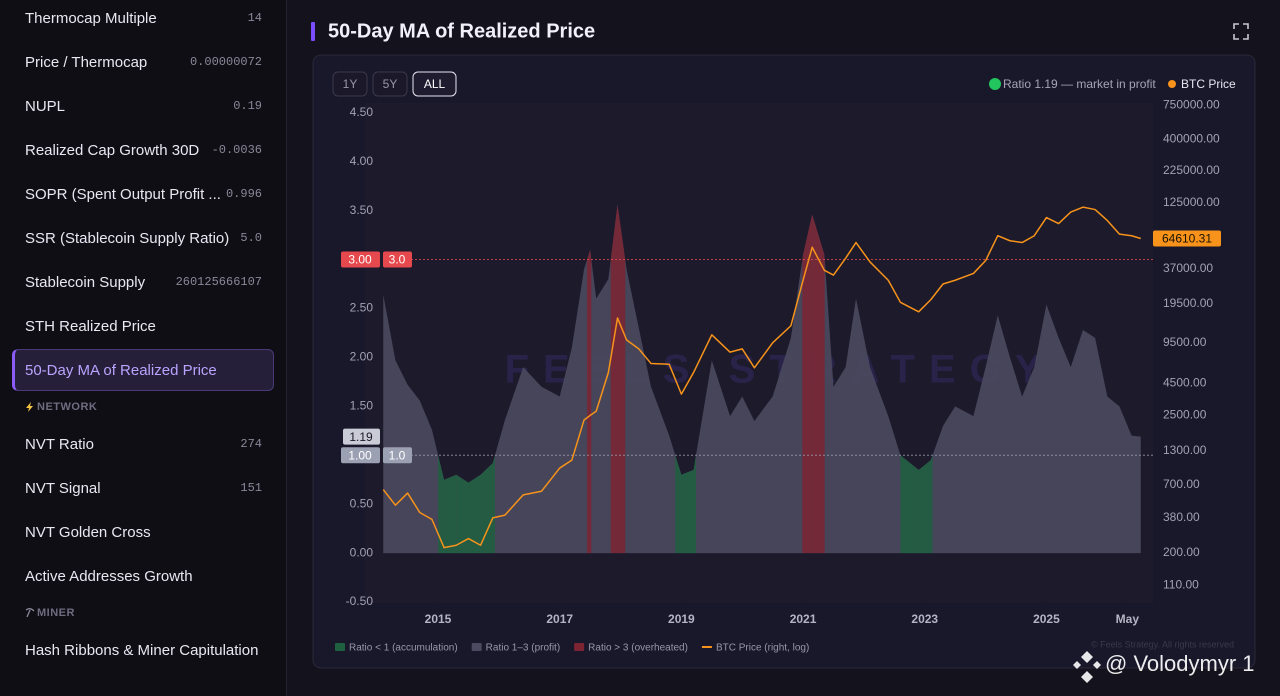 The height and width of the screenshot is (696, 1280). I want to click on y-tick-label: 2.00, so click(362, 357).